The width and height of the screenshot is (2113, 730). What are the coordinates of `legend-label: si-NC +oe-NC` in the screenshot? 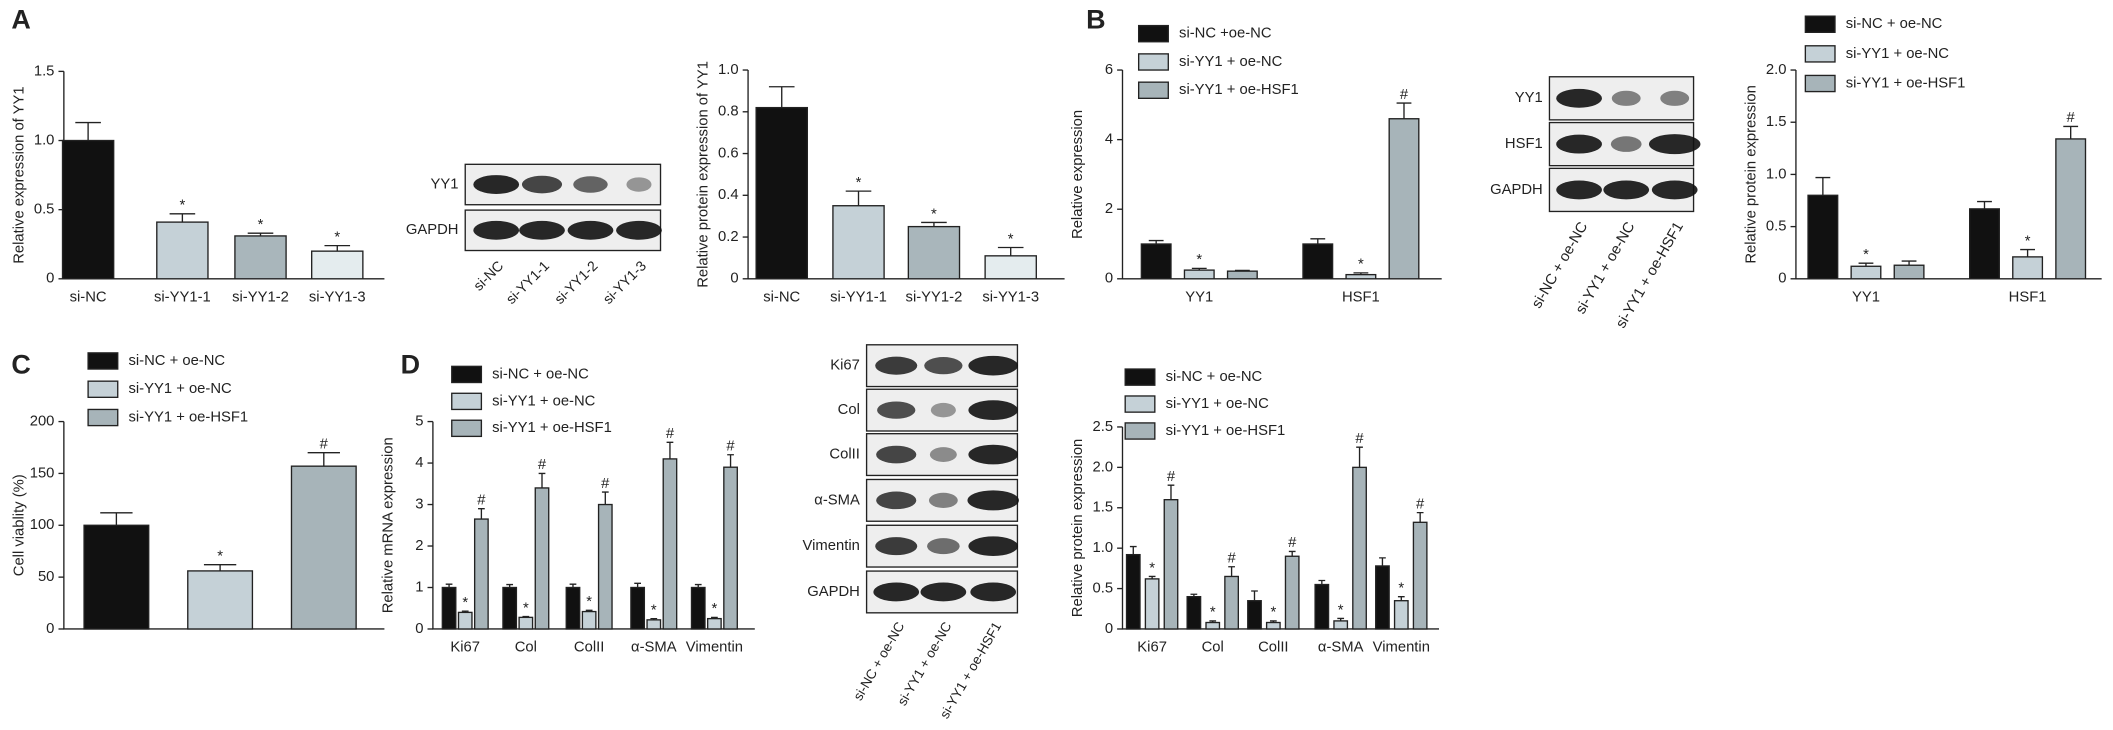 It's located at (1225, 34).